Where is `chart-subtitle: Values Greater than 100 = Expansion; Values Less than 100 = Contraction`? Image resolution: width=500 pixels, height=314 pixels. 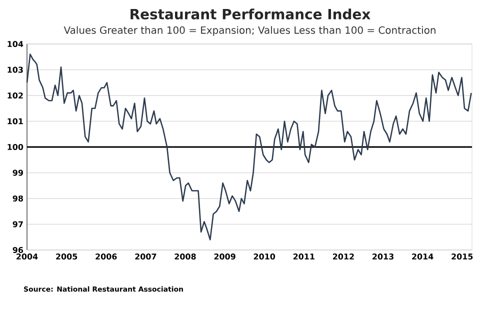 chart-subtitle: Values Greater than 100 = Expansion; Values Less than 100 = Contraction is located at coordinates (250, 31).